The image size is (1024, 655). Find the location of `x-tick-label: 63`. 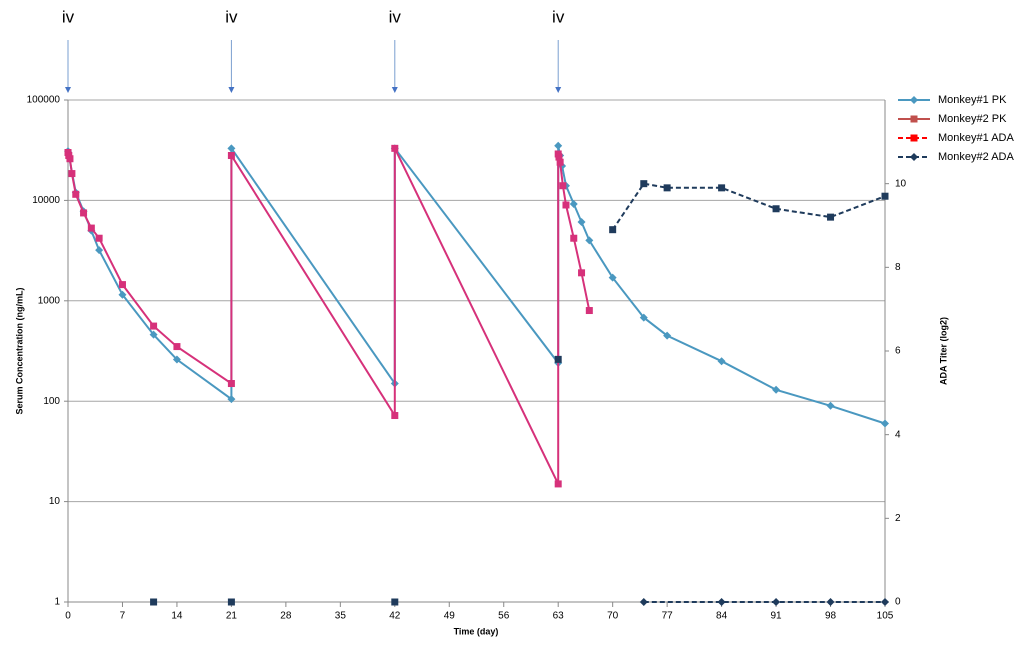

x-tick-label: 63 is located at coordinates (559, 616).